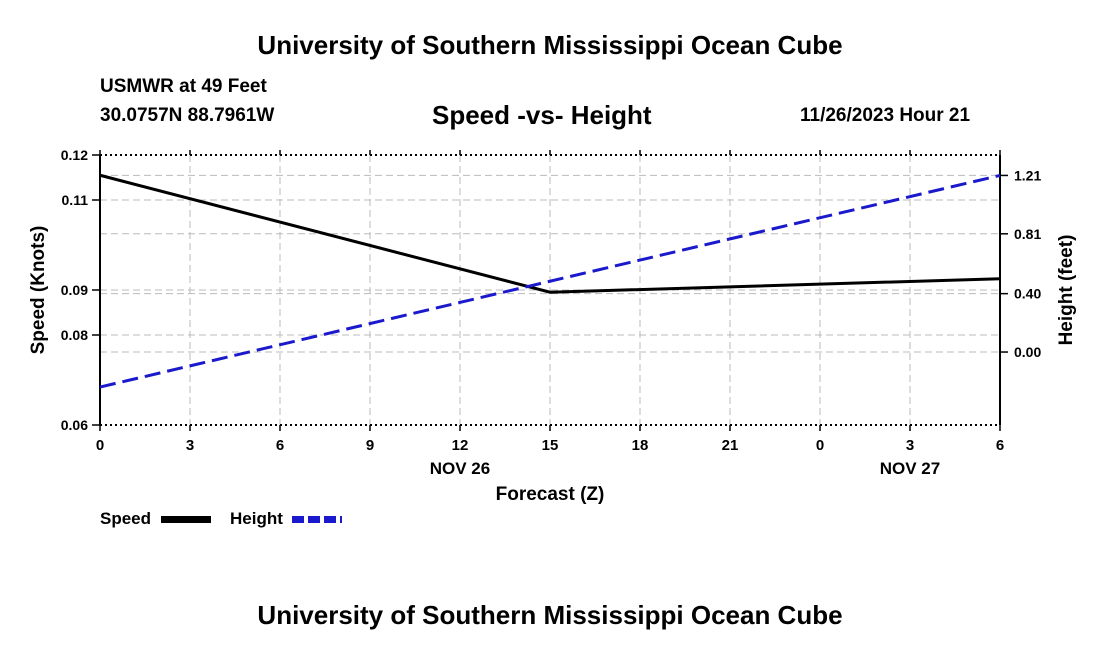  What do you see at coordinates (74, 425) in the screenshot?
I see `y-tick-label: 0.06` at bounding box center [74, 425].